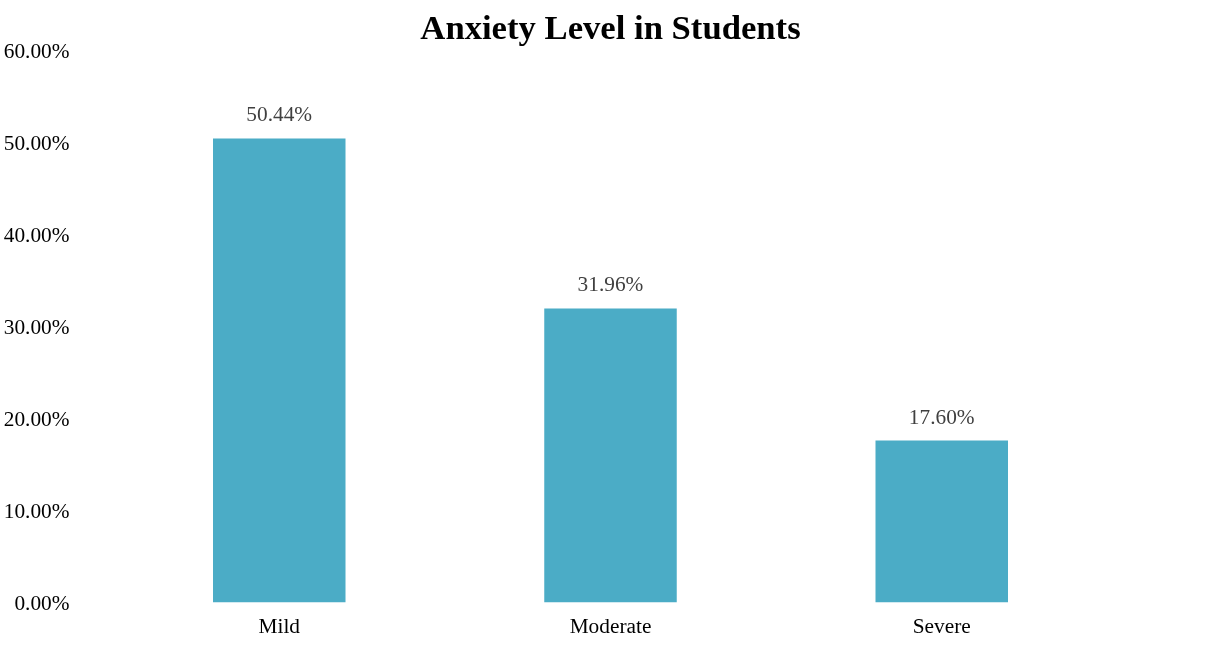 The image size is (1210, 650). I want to click on y-tick-label: 0.00%, so click(42, 602).